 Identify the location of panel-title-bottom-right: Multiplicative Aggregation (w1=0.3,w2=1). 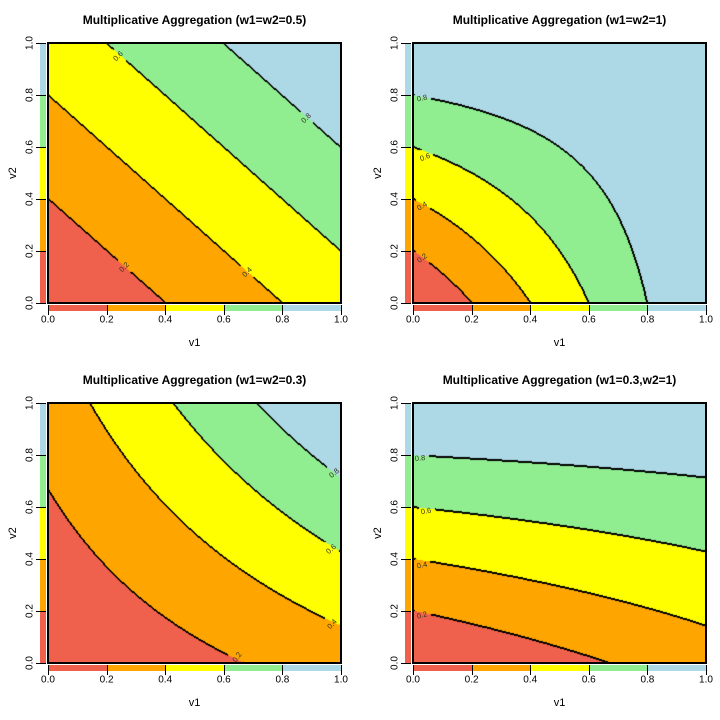
(559, 380).